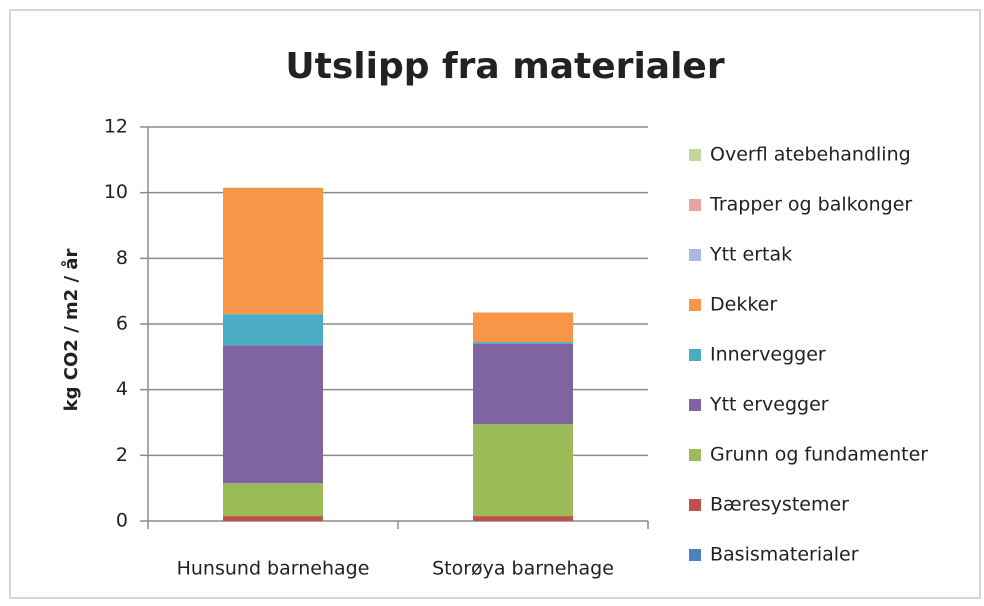  I want to click on legend-label: Innervegger, so click(768, 355).